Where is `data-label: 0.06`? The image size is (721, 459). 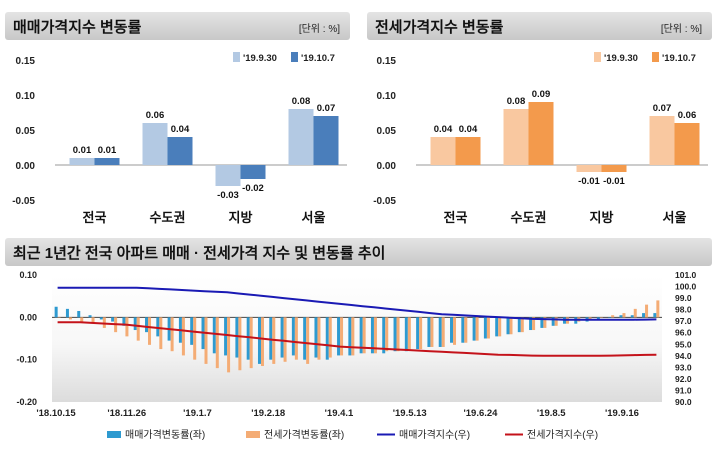
data-label: 0.06 is located at coordinates (687, 115).